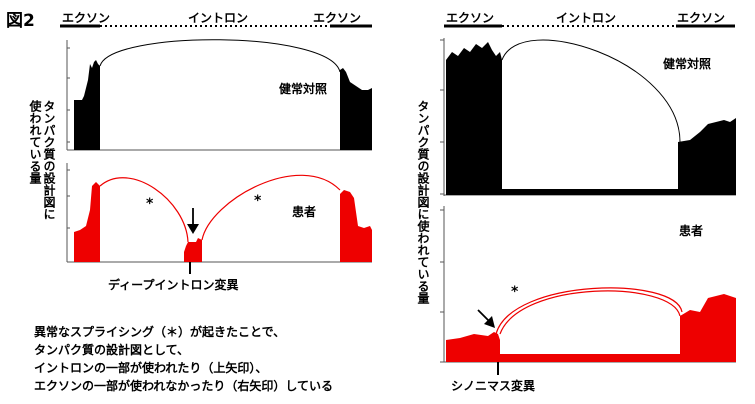 This screenshot has height=404, width=755. Describe the element at coordinates (493, 386) in the screenshot. I see `right-variant-label: シノニマス変異` at that location.